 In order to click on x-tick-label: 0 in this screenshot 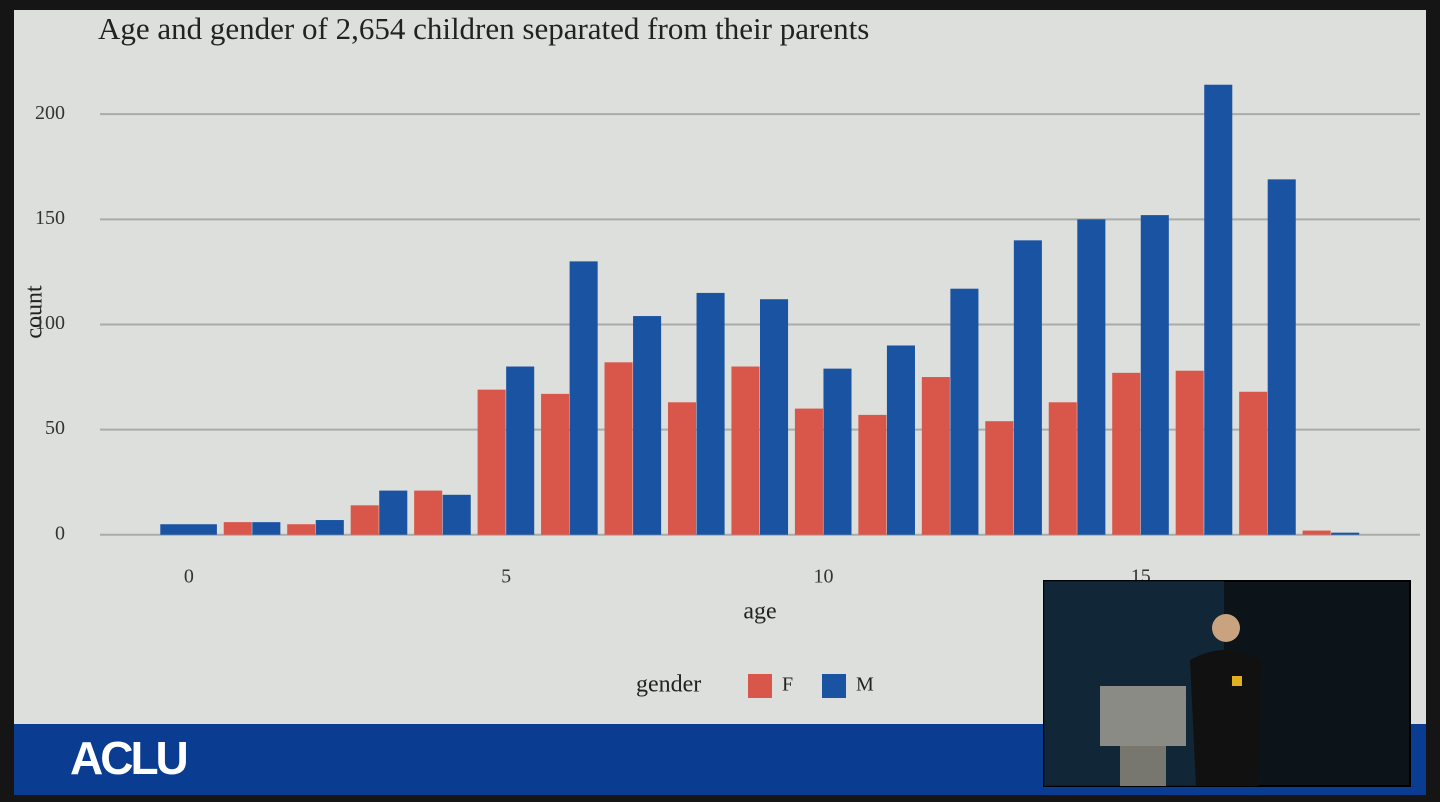, I will do `click(189, 577)`.